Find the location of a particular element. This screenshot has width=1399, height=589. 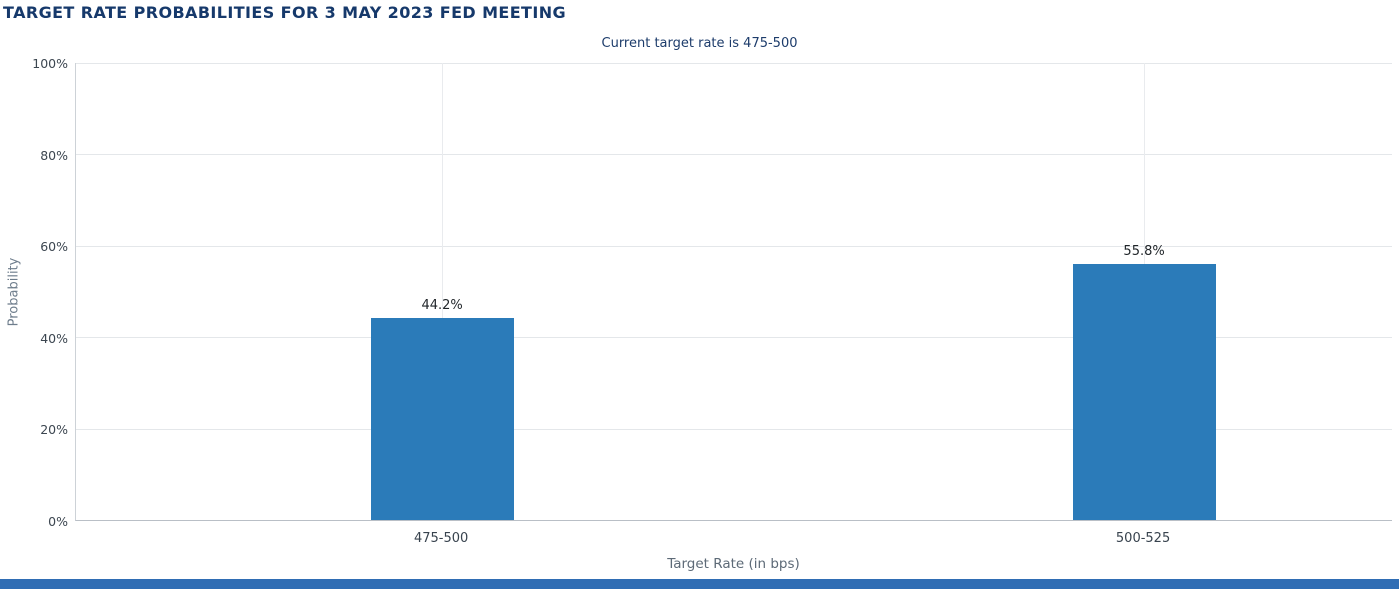

y-tick-label: 100% is located at coordinates (50, 63).